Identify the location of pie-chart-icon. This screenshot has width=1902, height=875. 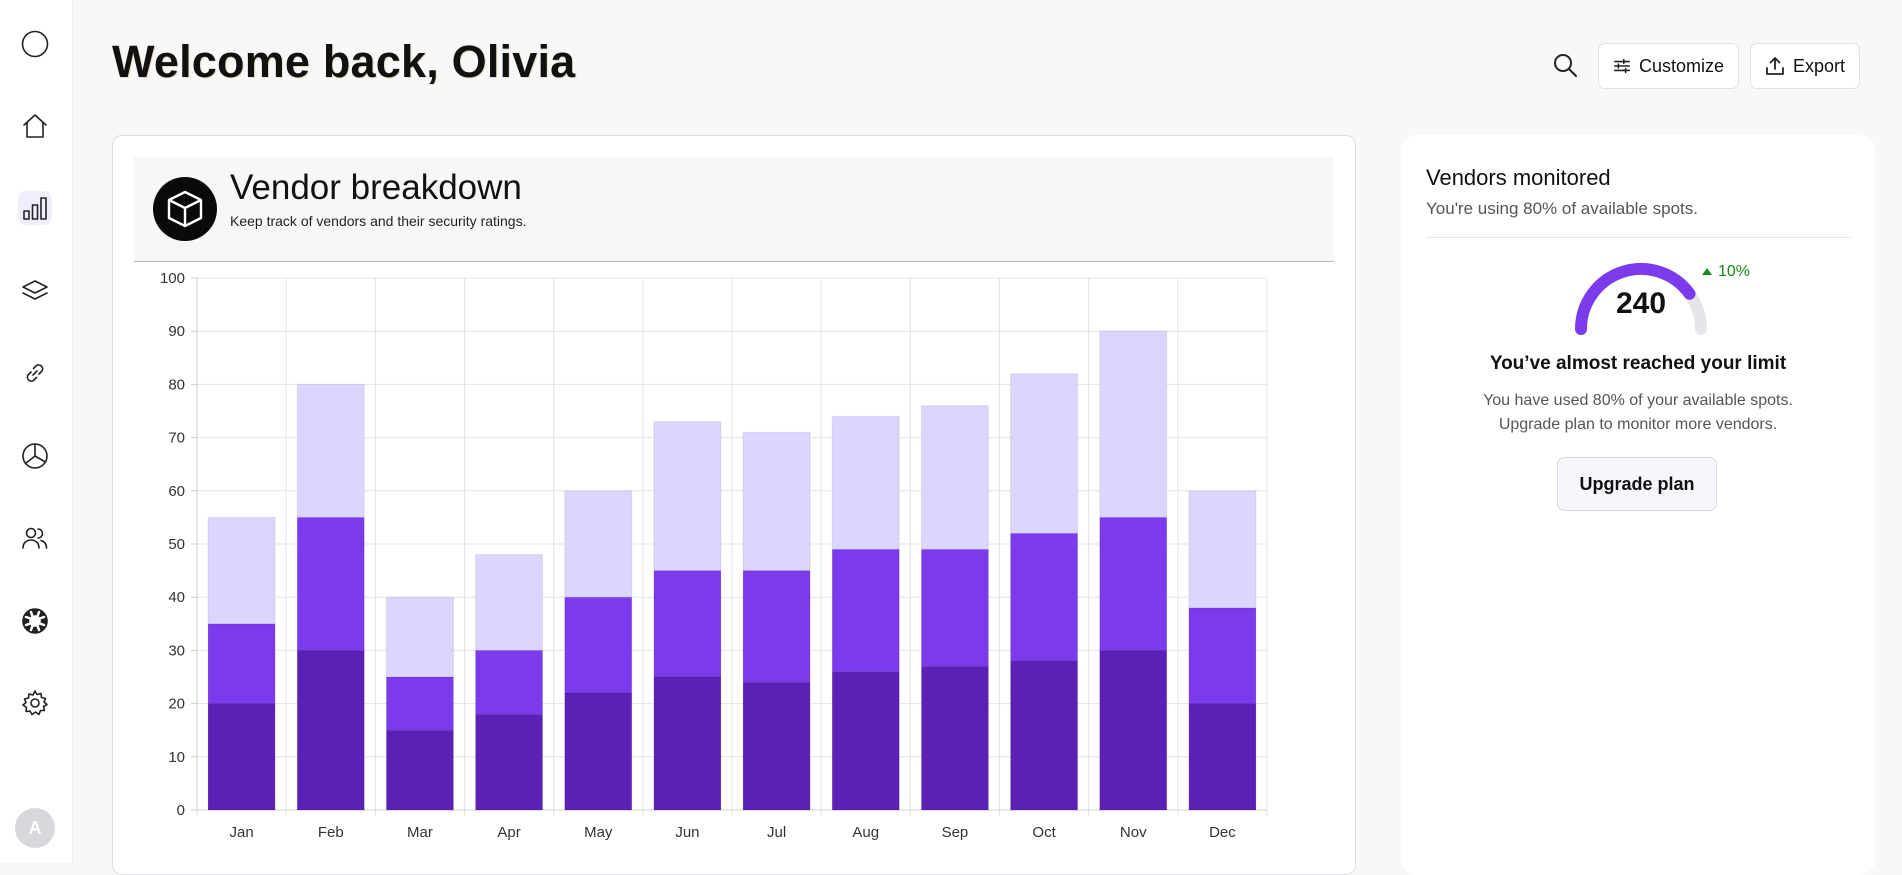
(35, 456).